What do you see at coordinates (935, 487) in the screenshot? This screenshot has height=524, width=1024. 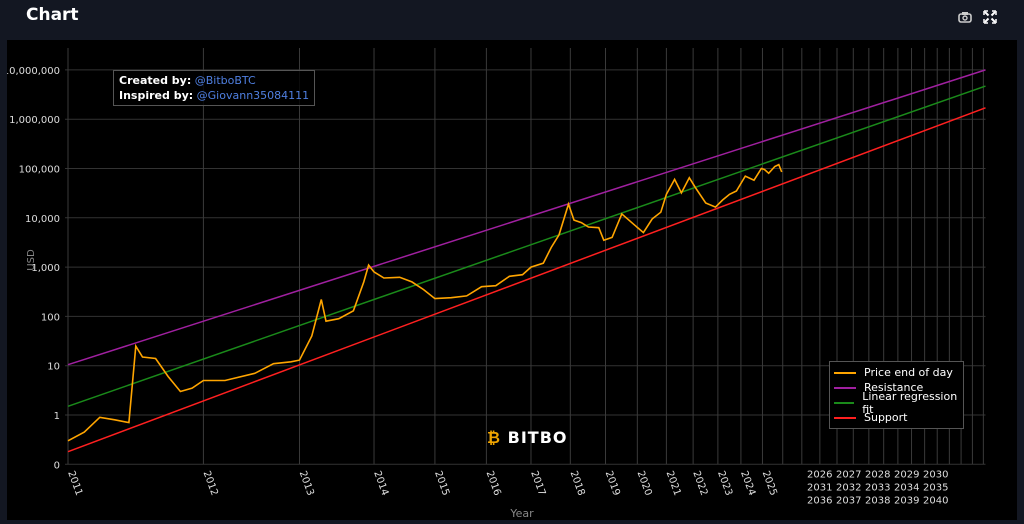 I see `x-tick-label: 2035` at bounding box center [935, 487].